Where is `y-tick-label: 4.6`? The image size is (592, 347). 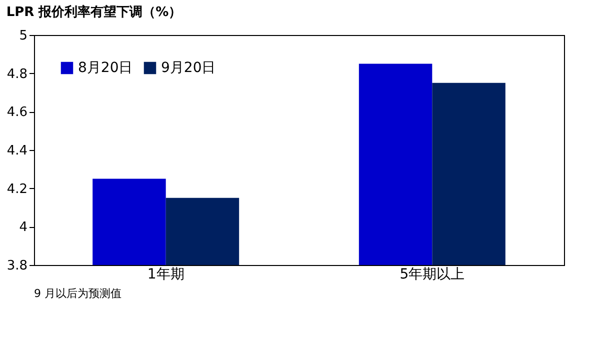
y-tick-label: 4.6 is located at coordinates (17, 112).